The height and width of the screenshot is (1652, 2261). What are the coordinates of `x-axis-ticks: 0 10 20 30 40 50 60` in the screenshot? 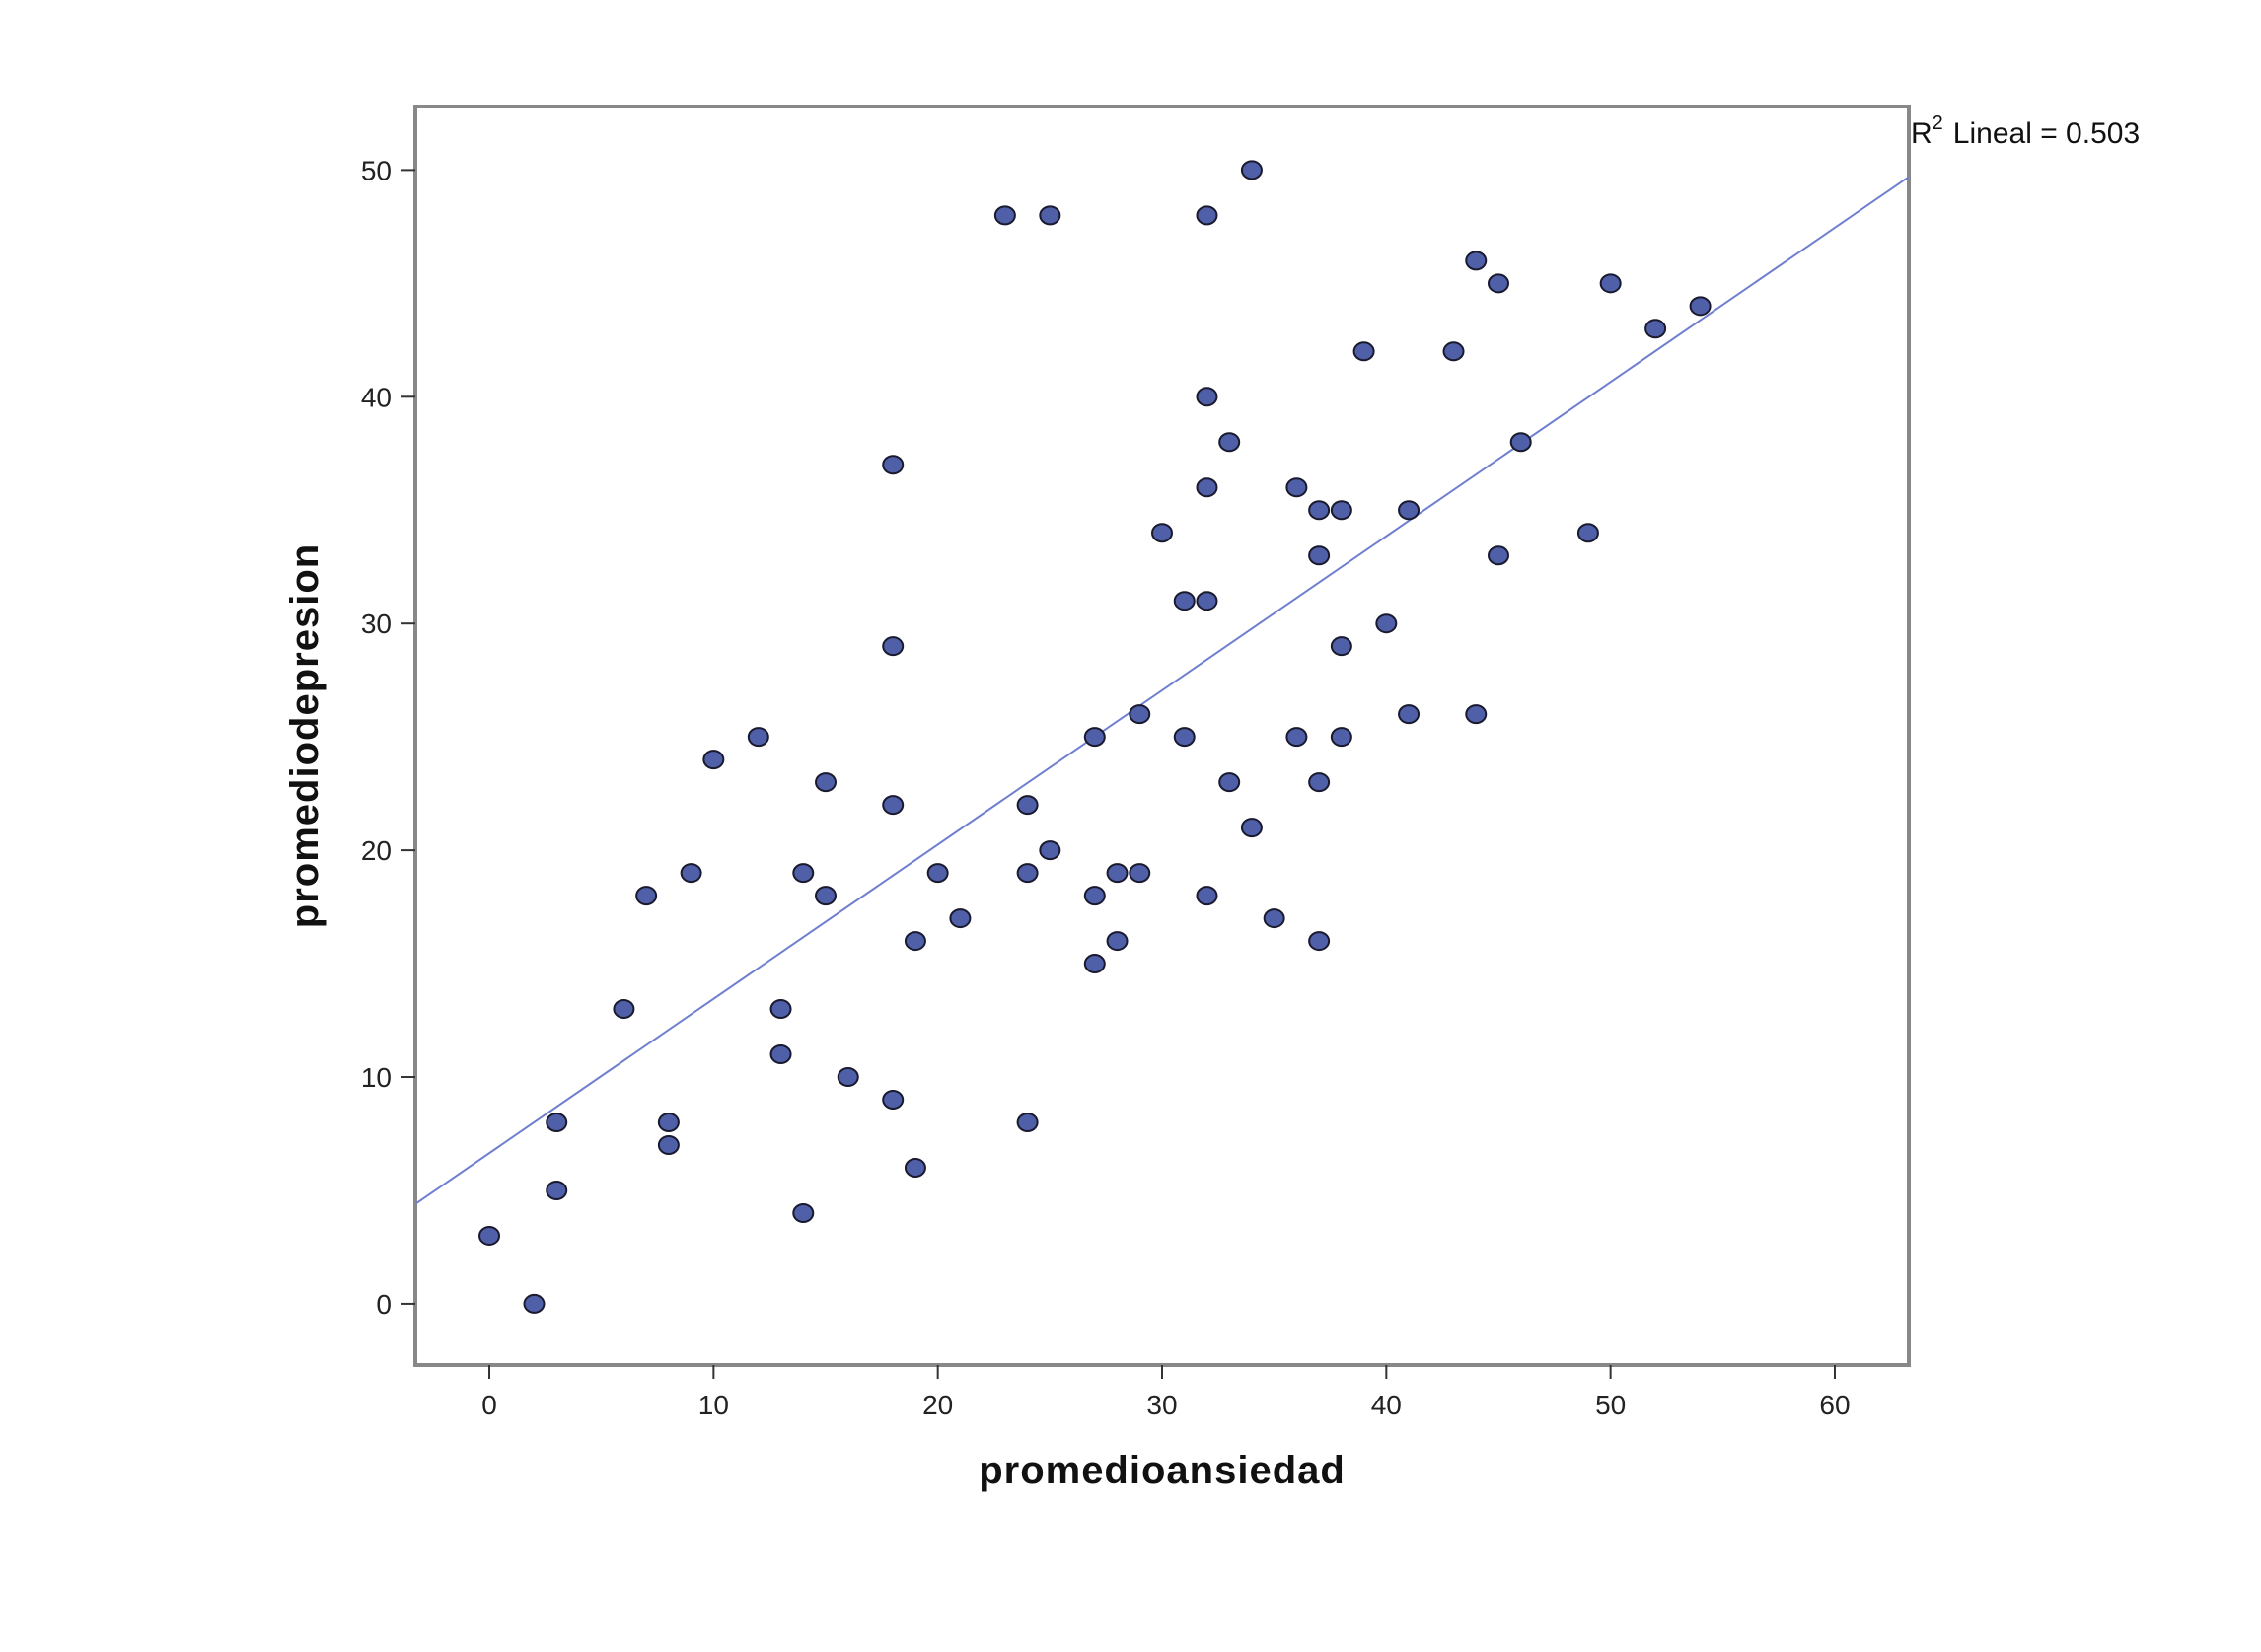 It's located at (1166, 1393).